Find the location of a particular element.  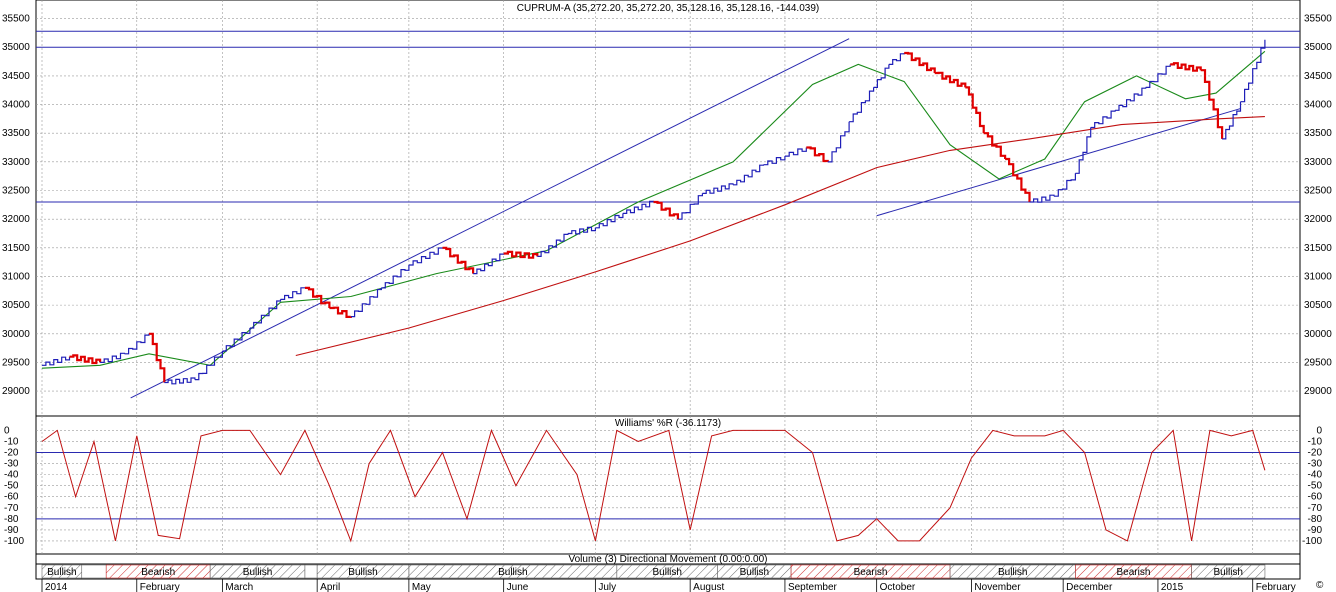

y-tick-label-left: 29000 is located at coordinates (16, 391).